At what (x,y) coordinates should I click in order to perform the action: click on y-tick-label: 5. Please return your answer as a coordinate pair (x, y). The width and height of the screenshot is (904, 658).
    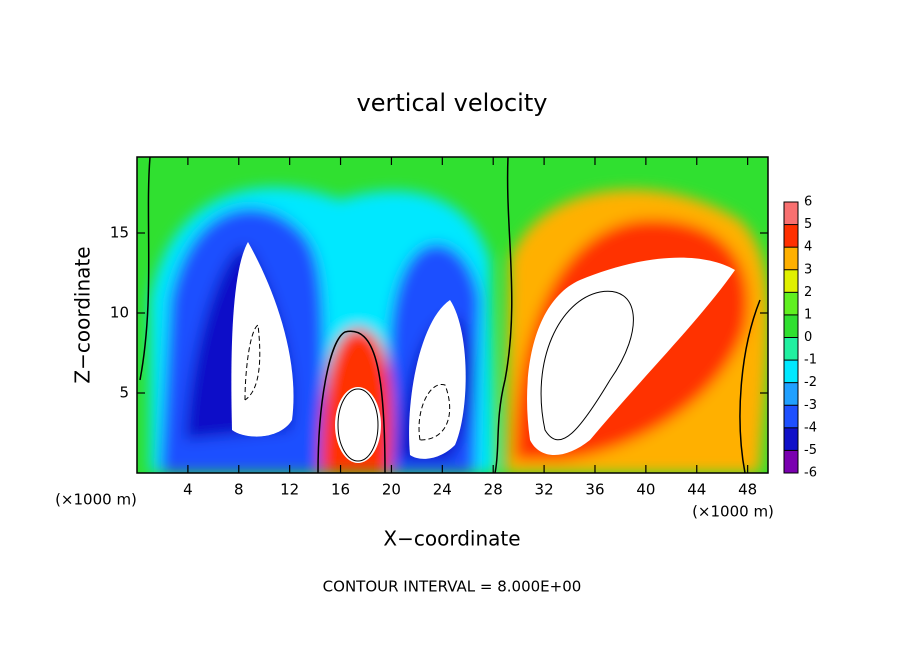
    Looking at the image, I should click on (124, 393).